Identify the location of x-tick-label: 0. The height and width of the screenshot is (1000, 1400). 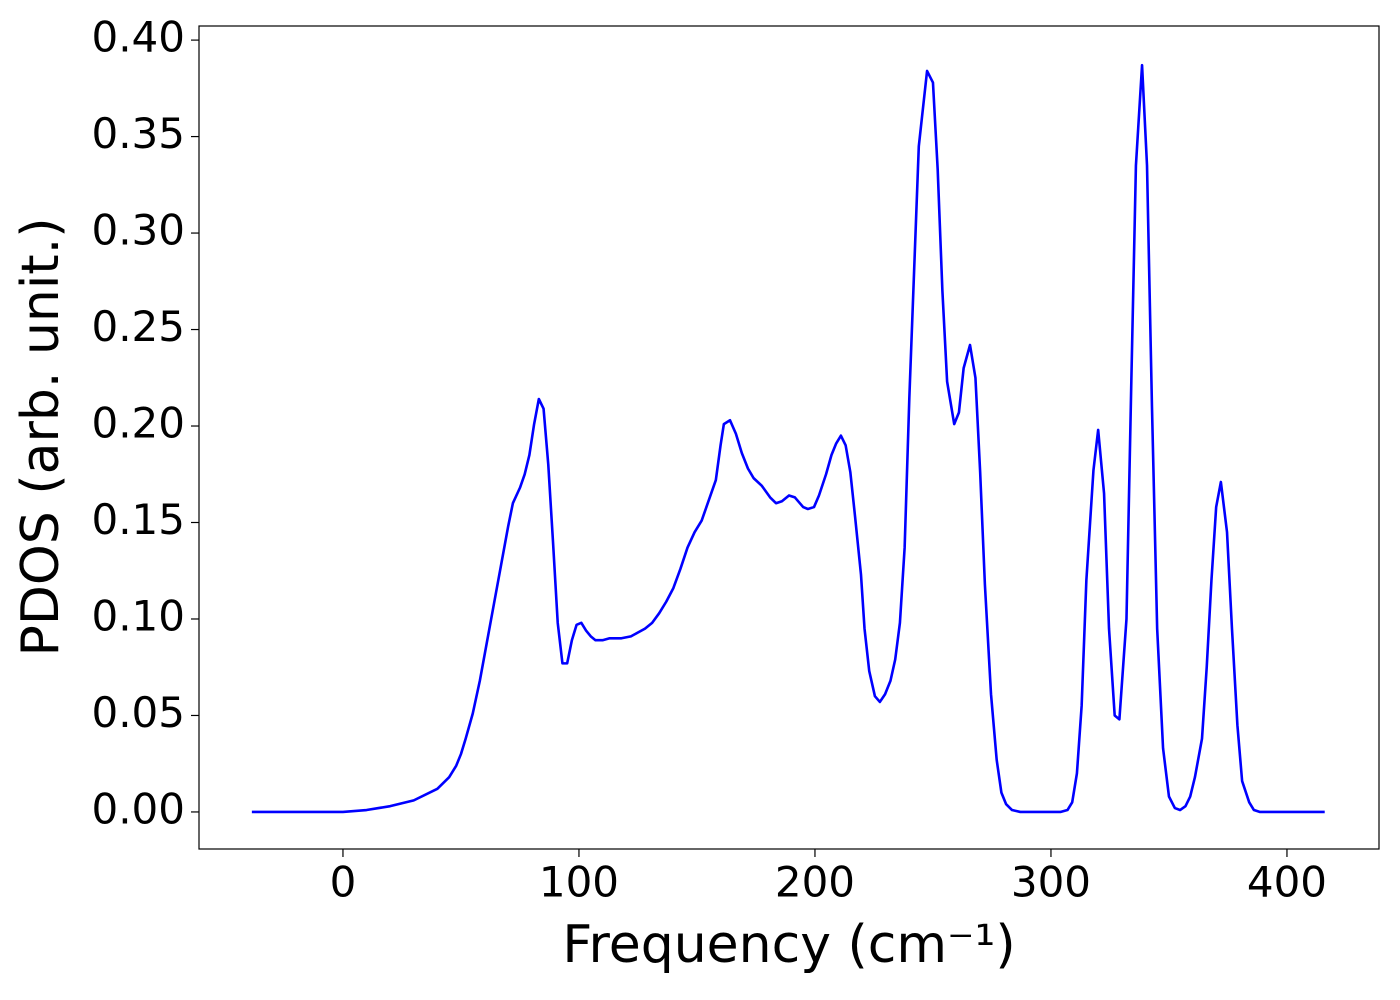
(343, 882).